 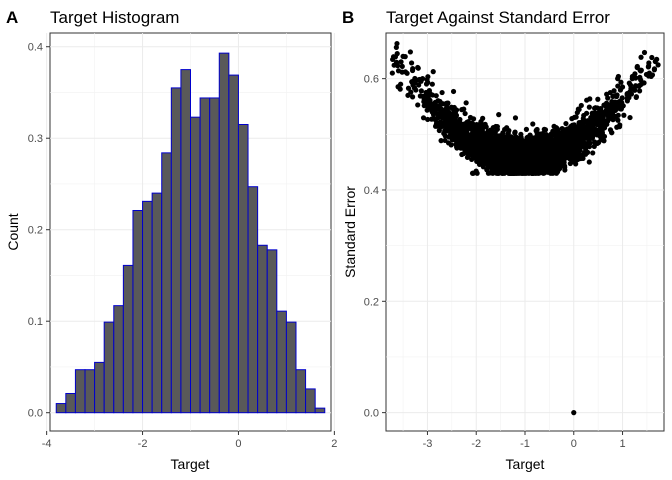 I want to click on panel-b-x-axis-label: Target, so click(x=525, y=464).